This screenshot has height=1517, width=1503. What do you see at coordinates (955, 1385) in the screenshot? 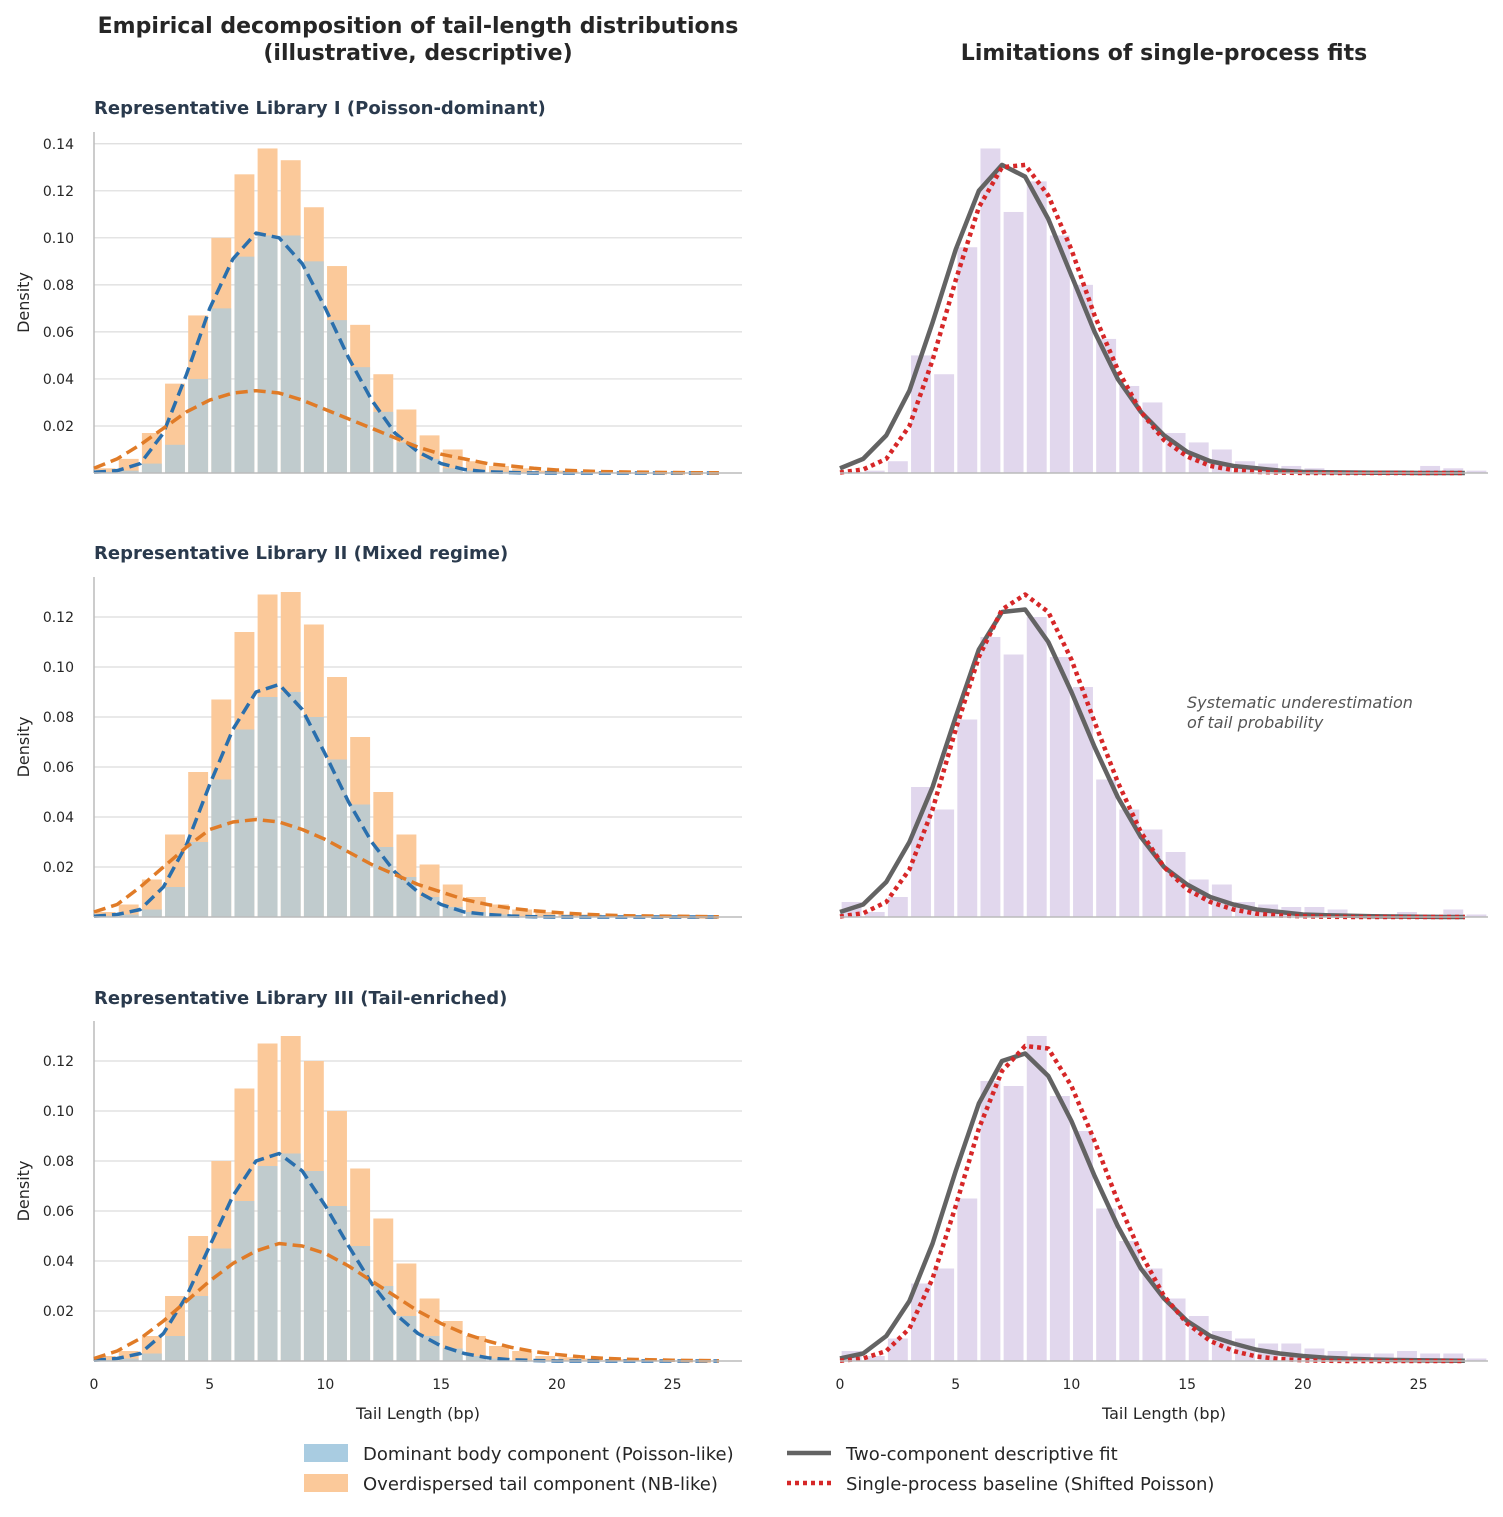
I see `x-tick-label: 5` at bounding box center [955, 1385].